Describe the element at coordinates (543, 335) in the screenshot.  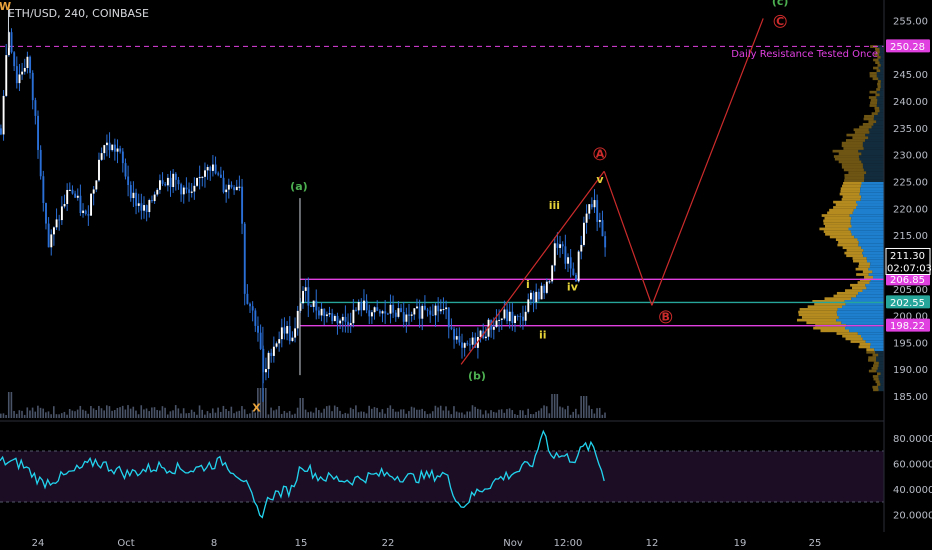
I see `wave-label-ii: ii` at that location.